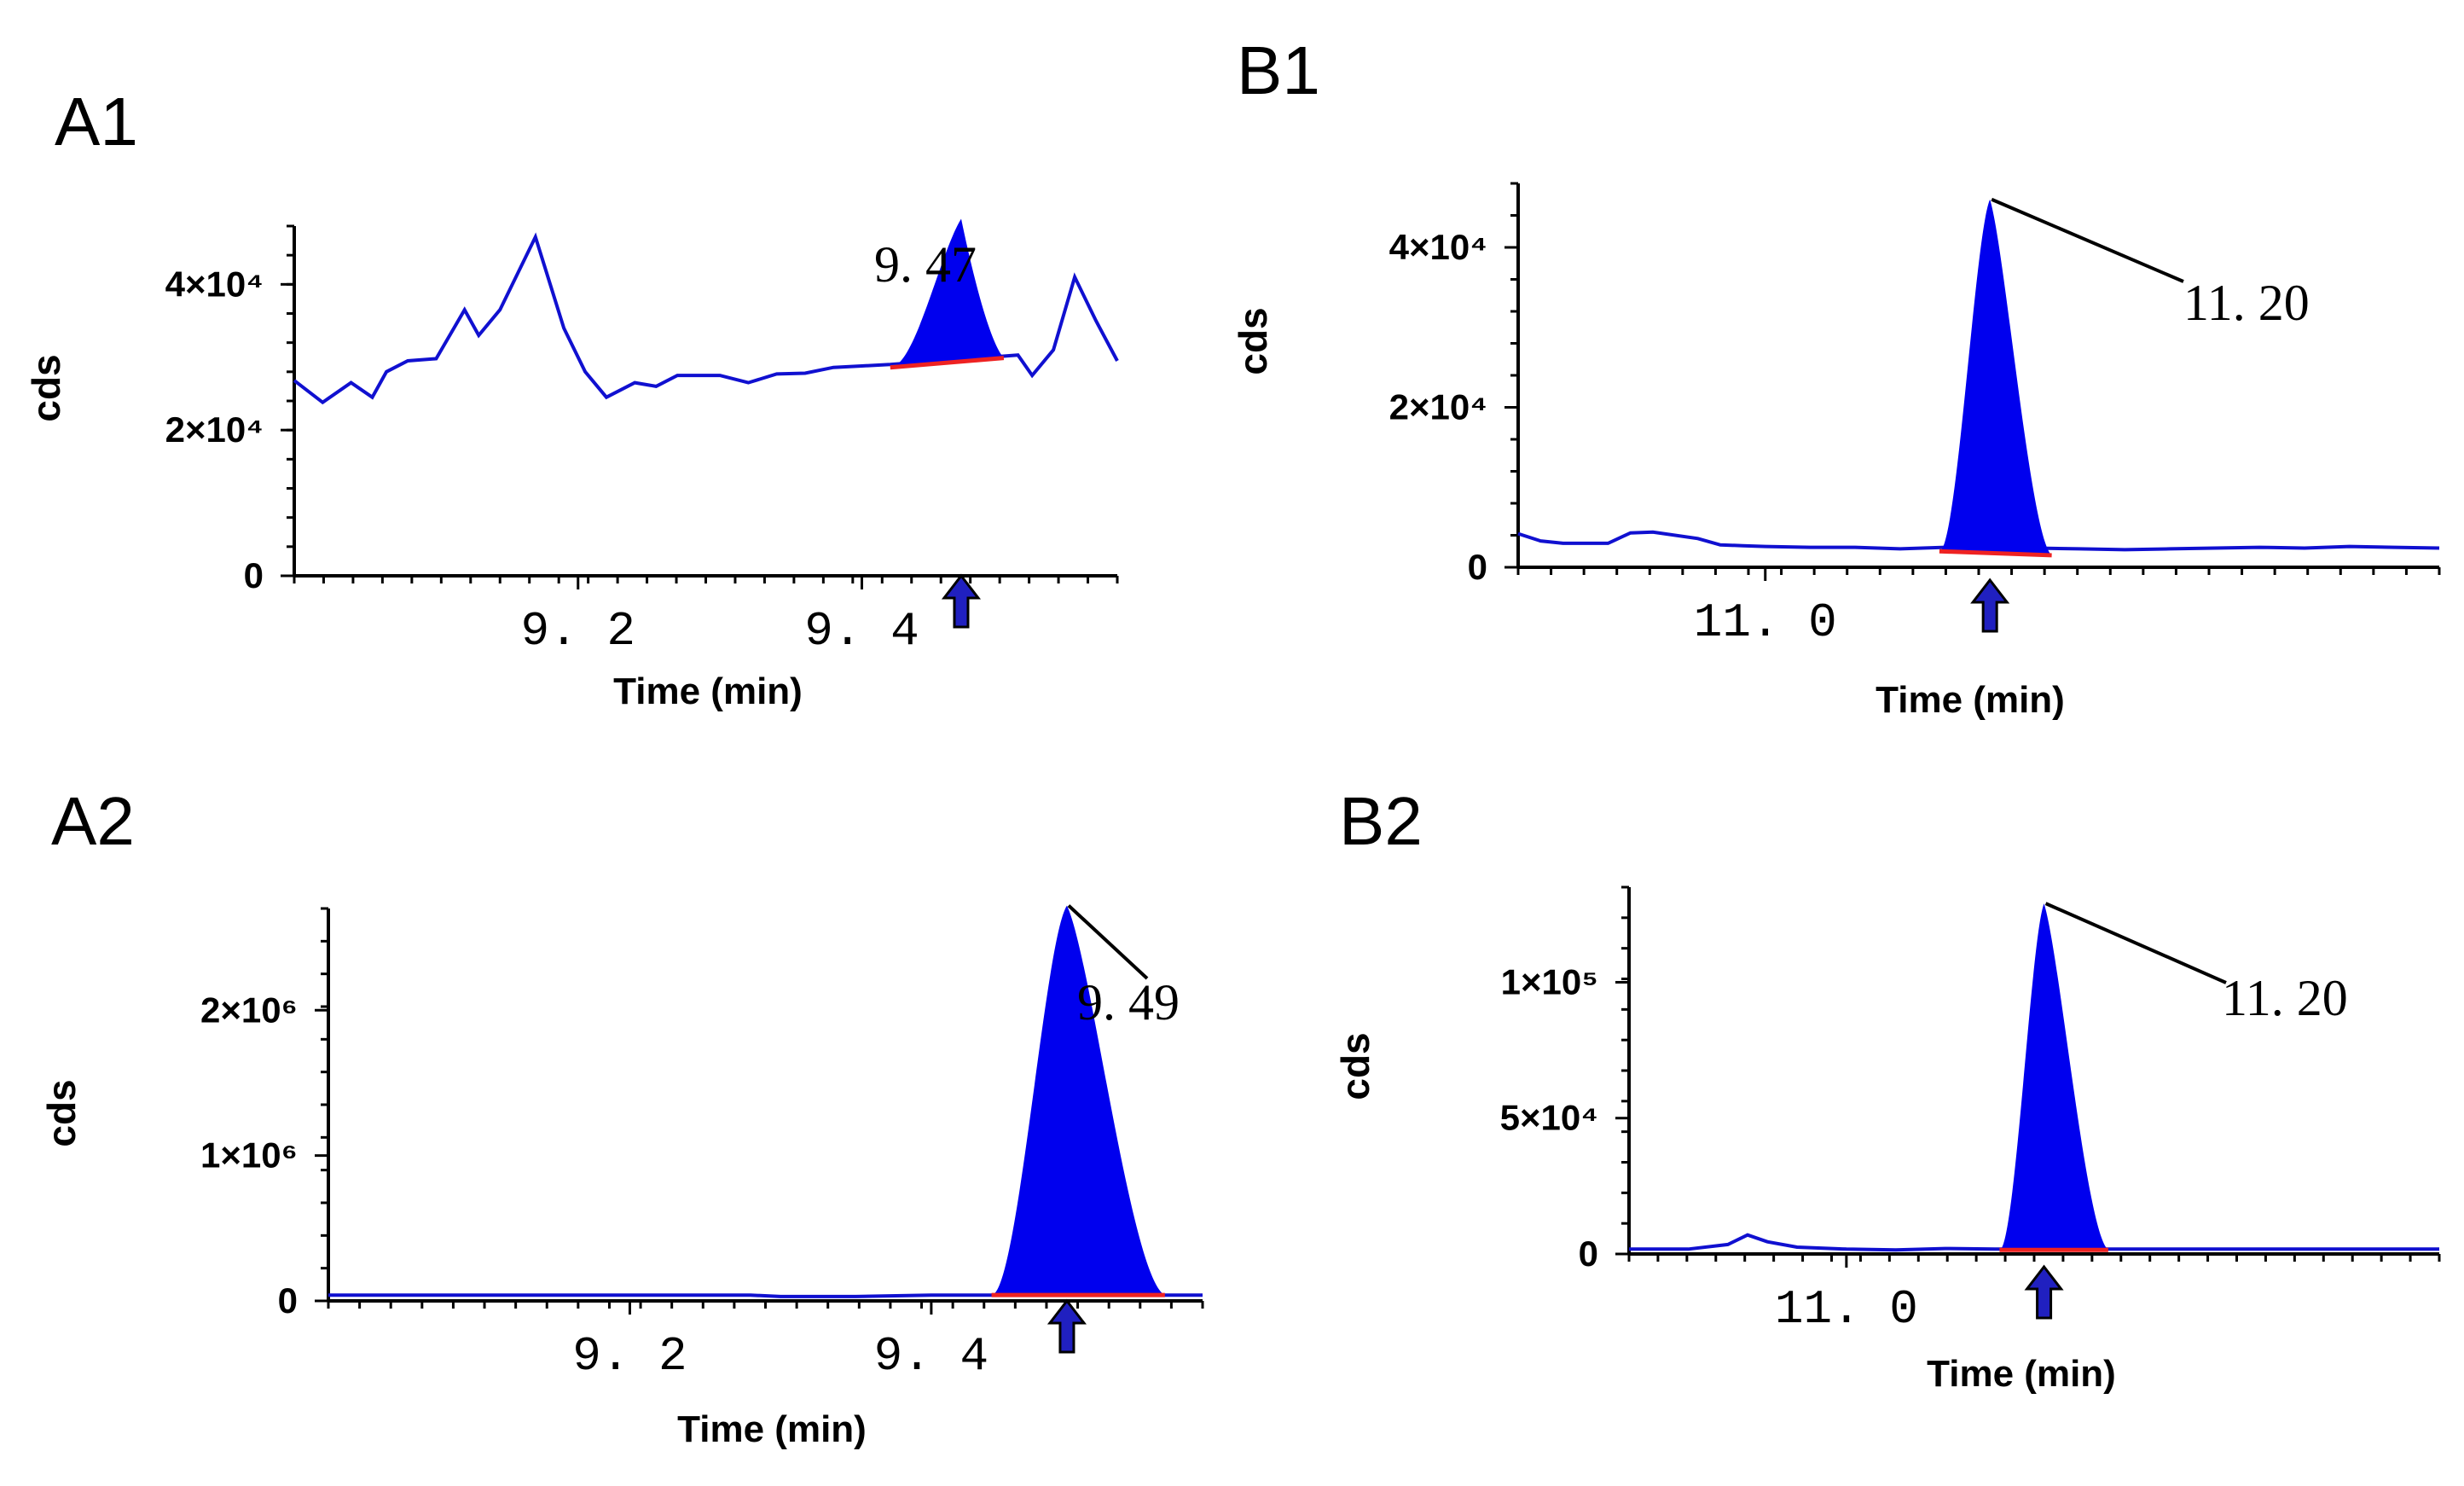  I want to click on y-tick-label: 1×10⁵, so click(1549, 981).